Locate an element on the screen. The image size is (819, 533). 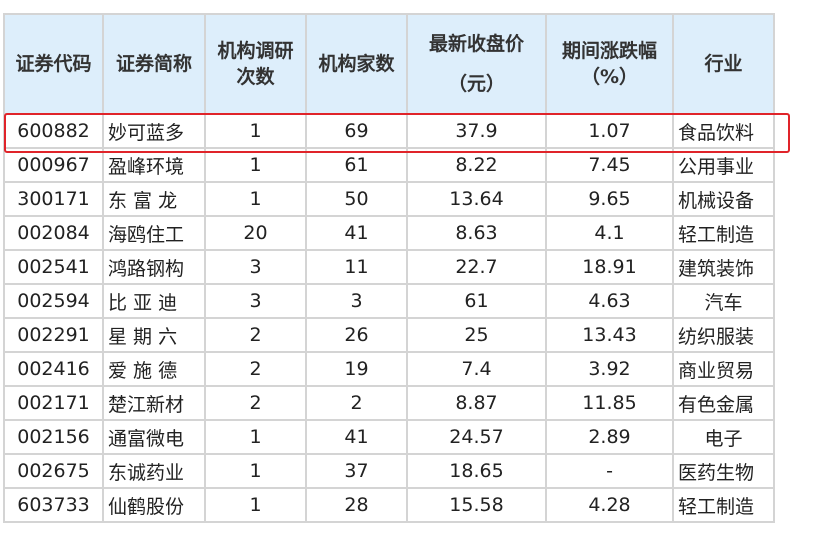
table-row: 002171 楚江新材 2 2 8.87 11.85 有色金属 is located at coordinates (389, 403).